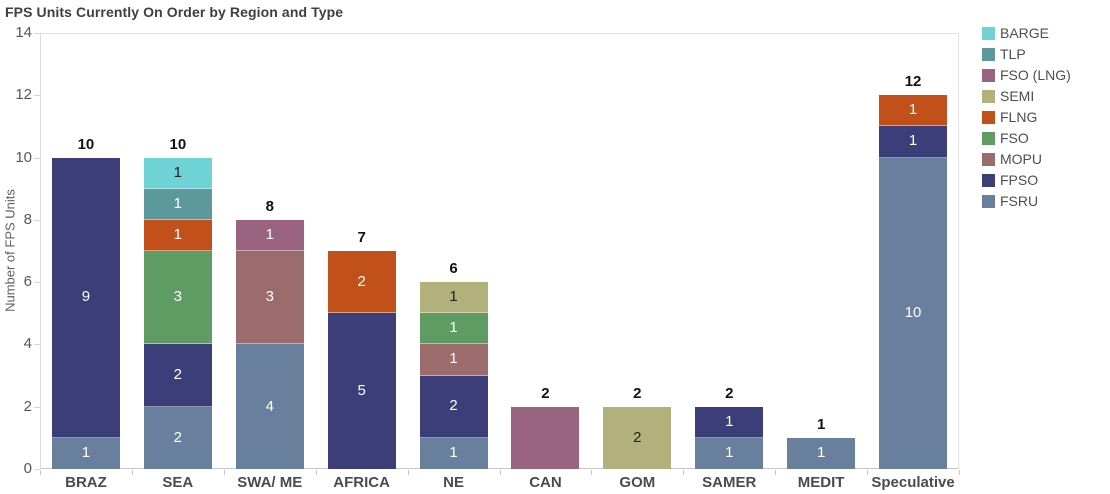 The height and width of the screenshot is (494, 1110). I want to click on x-tick-label: MEDIT, so click(821, 482).